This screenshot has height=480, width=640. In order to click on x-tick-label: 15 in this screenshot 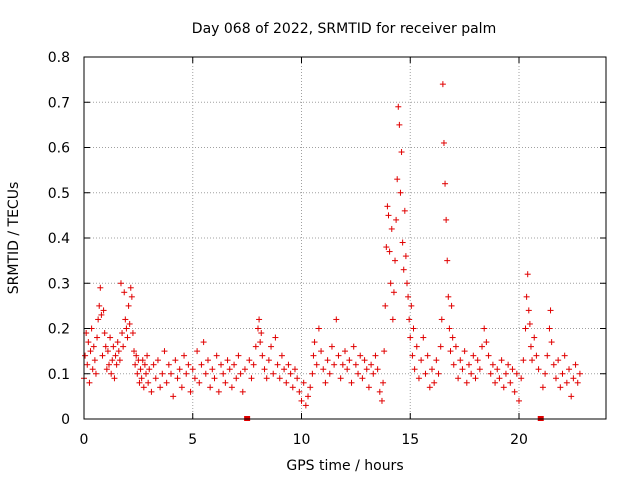, I will do `click(410, 440)`.